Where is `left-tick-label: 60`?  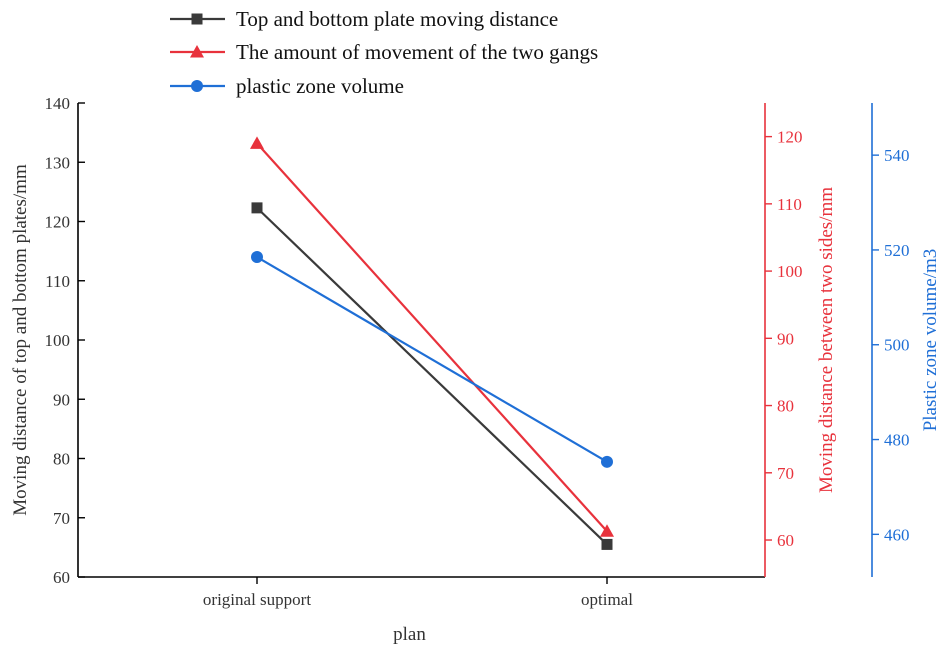
left-tick-label: 60 is located at coordinates (61, 577).